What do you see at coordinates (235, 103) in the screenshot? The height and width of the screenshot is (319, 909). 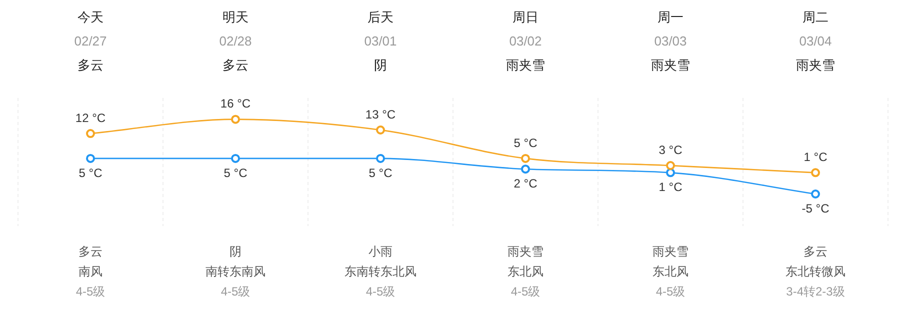 I see `data-label: 16 °C` at bounding box center [235, 103].